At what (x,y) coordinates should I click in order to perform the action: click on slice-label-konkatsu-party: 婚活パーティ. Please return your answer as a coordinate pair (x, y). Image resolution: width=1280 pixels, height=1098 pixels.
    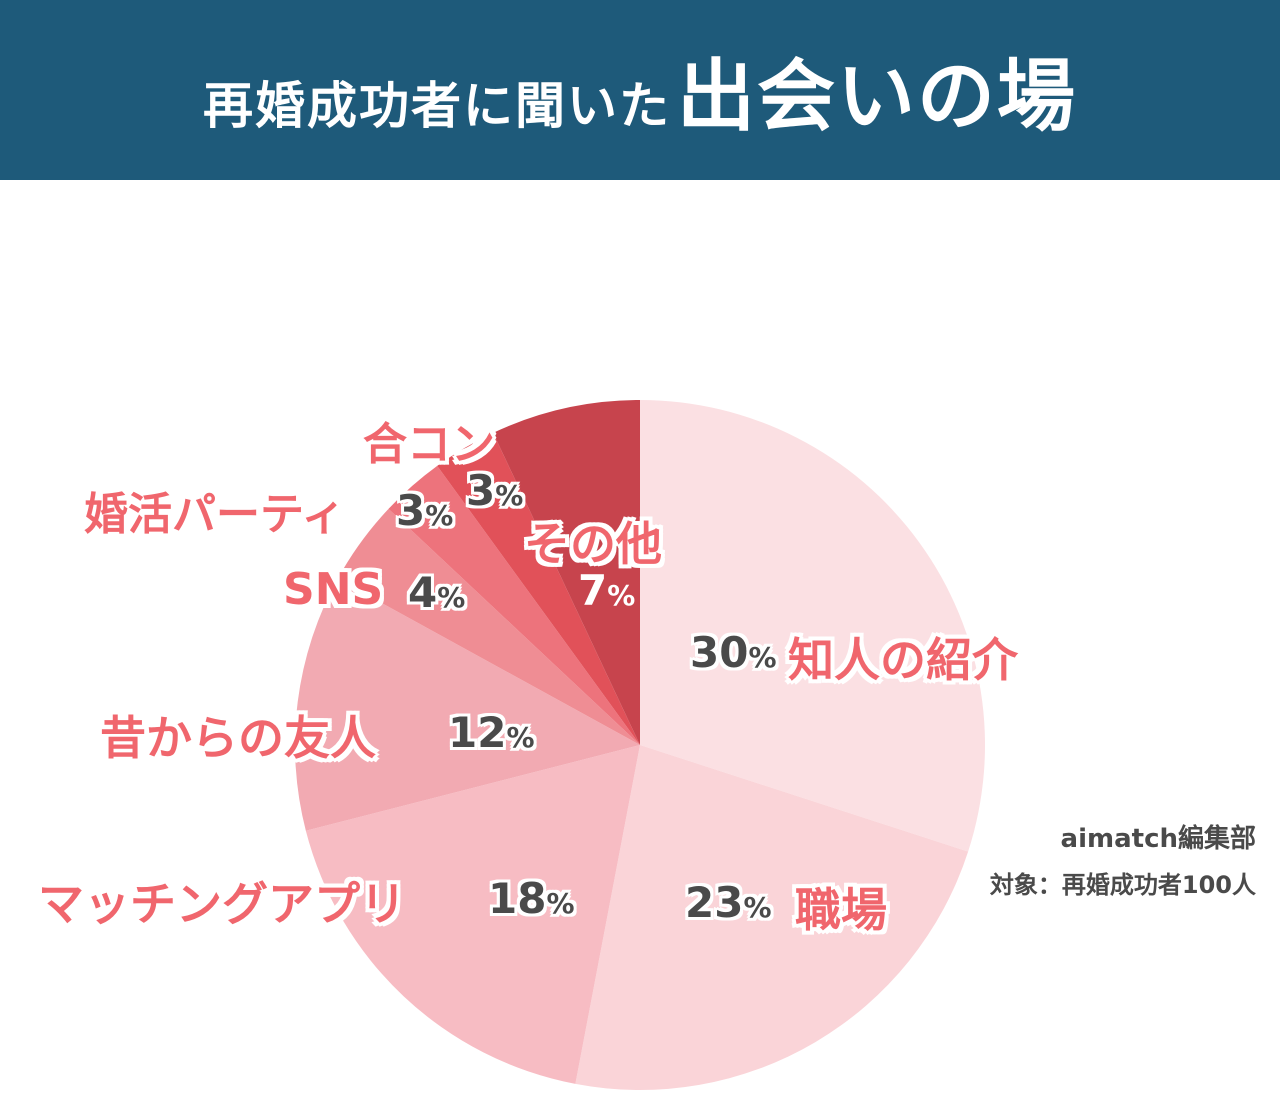
    Looking at the image, I should click on (215, 514).